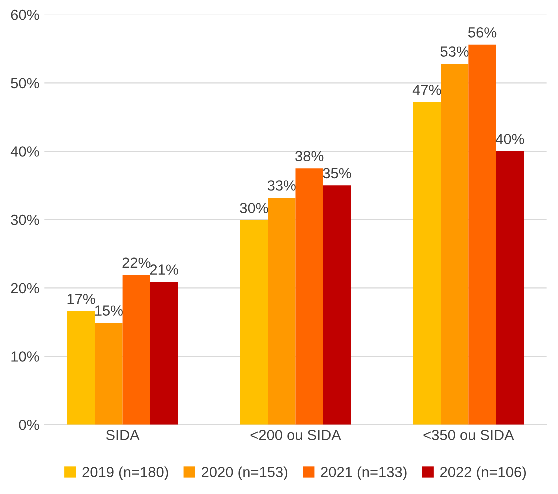  Describe the element at coordinates (29, 425) in the screenshot. I see `y-tick-label: 0%` at that location.